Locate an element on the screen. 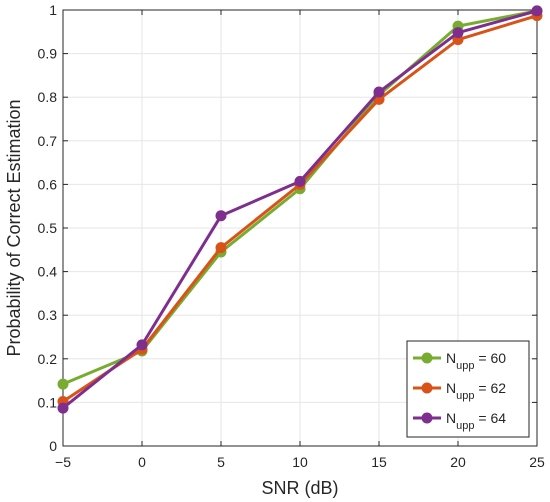 This screenshot has width=550, height=502. y-tick-label: 0.8 is located at coordinates (48, 97).